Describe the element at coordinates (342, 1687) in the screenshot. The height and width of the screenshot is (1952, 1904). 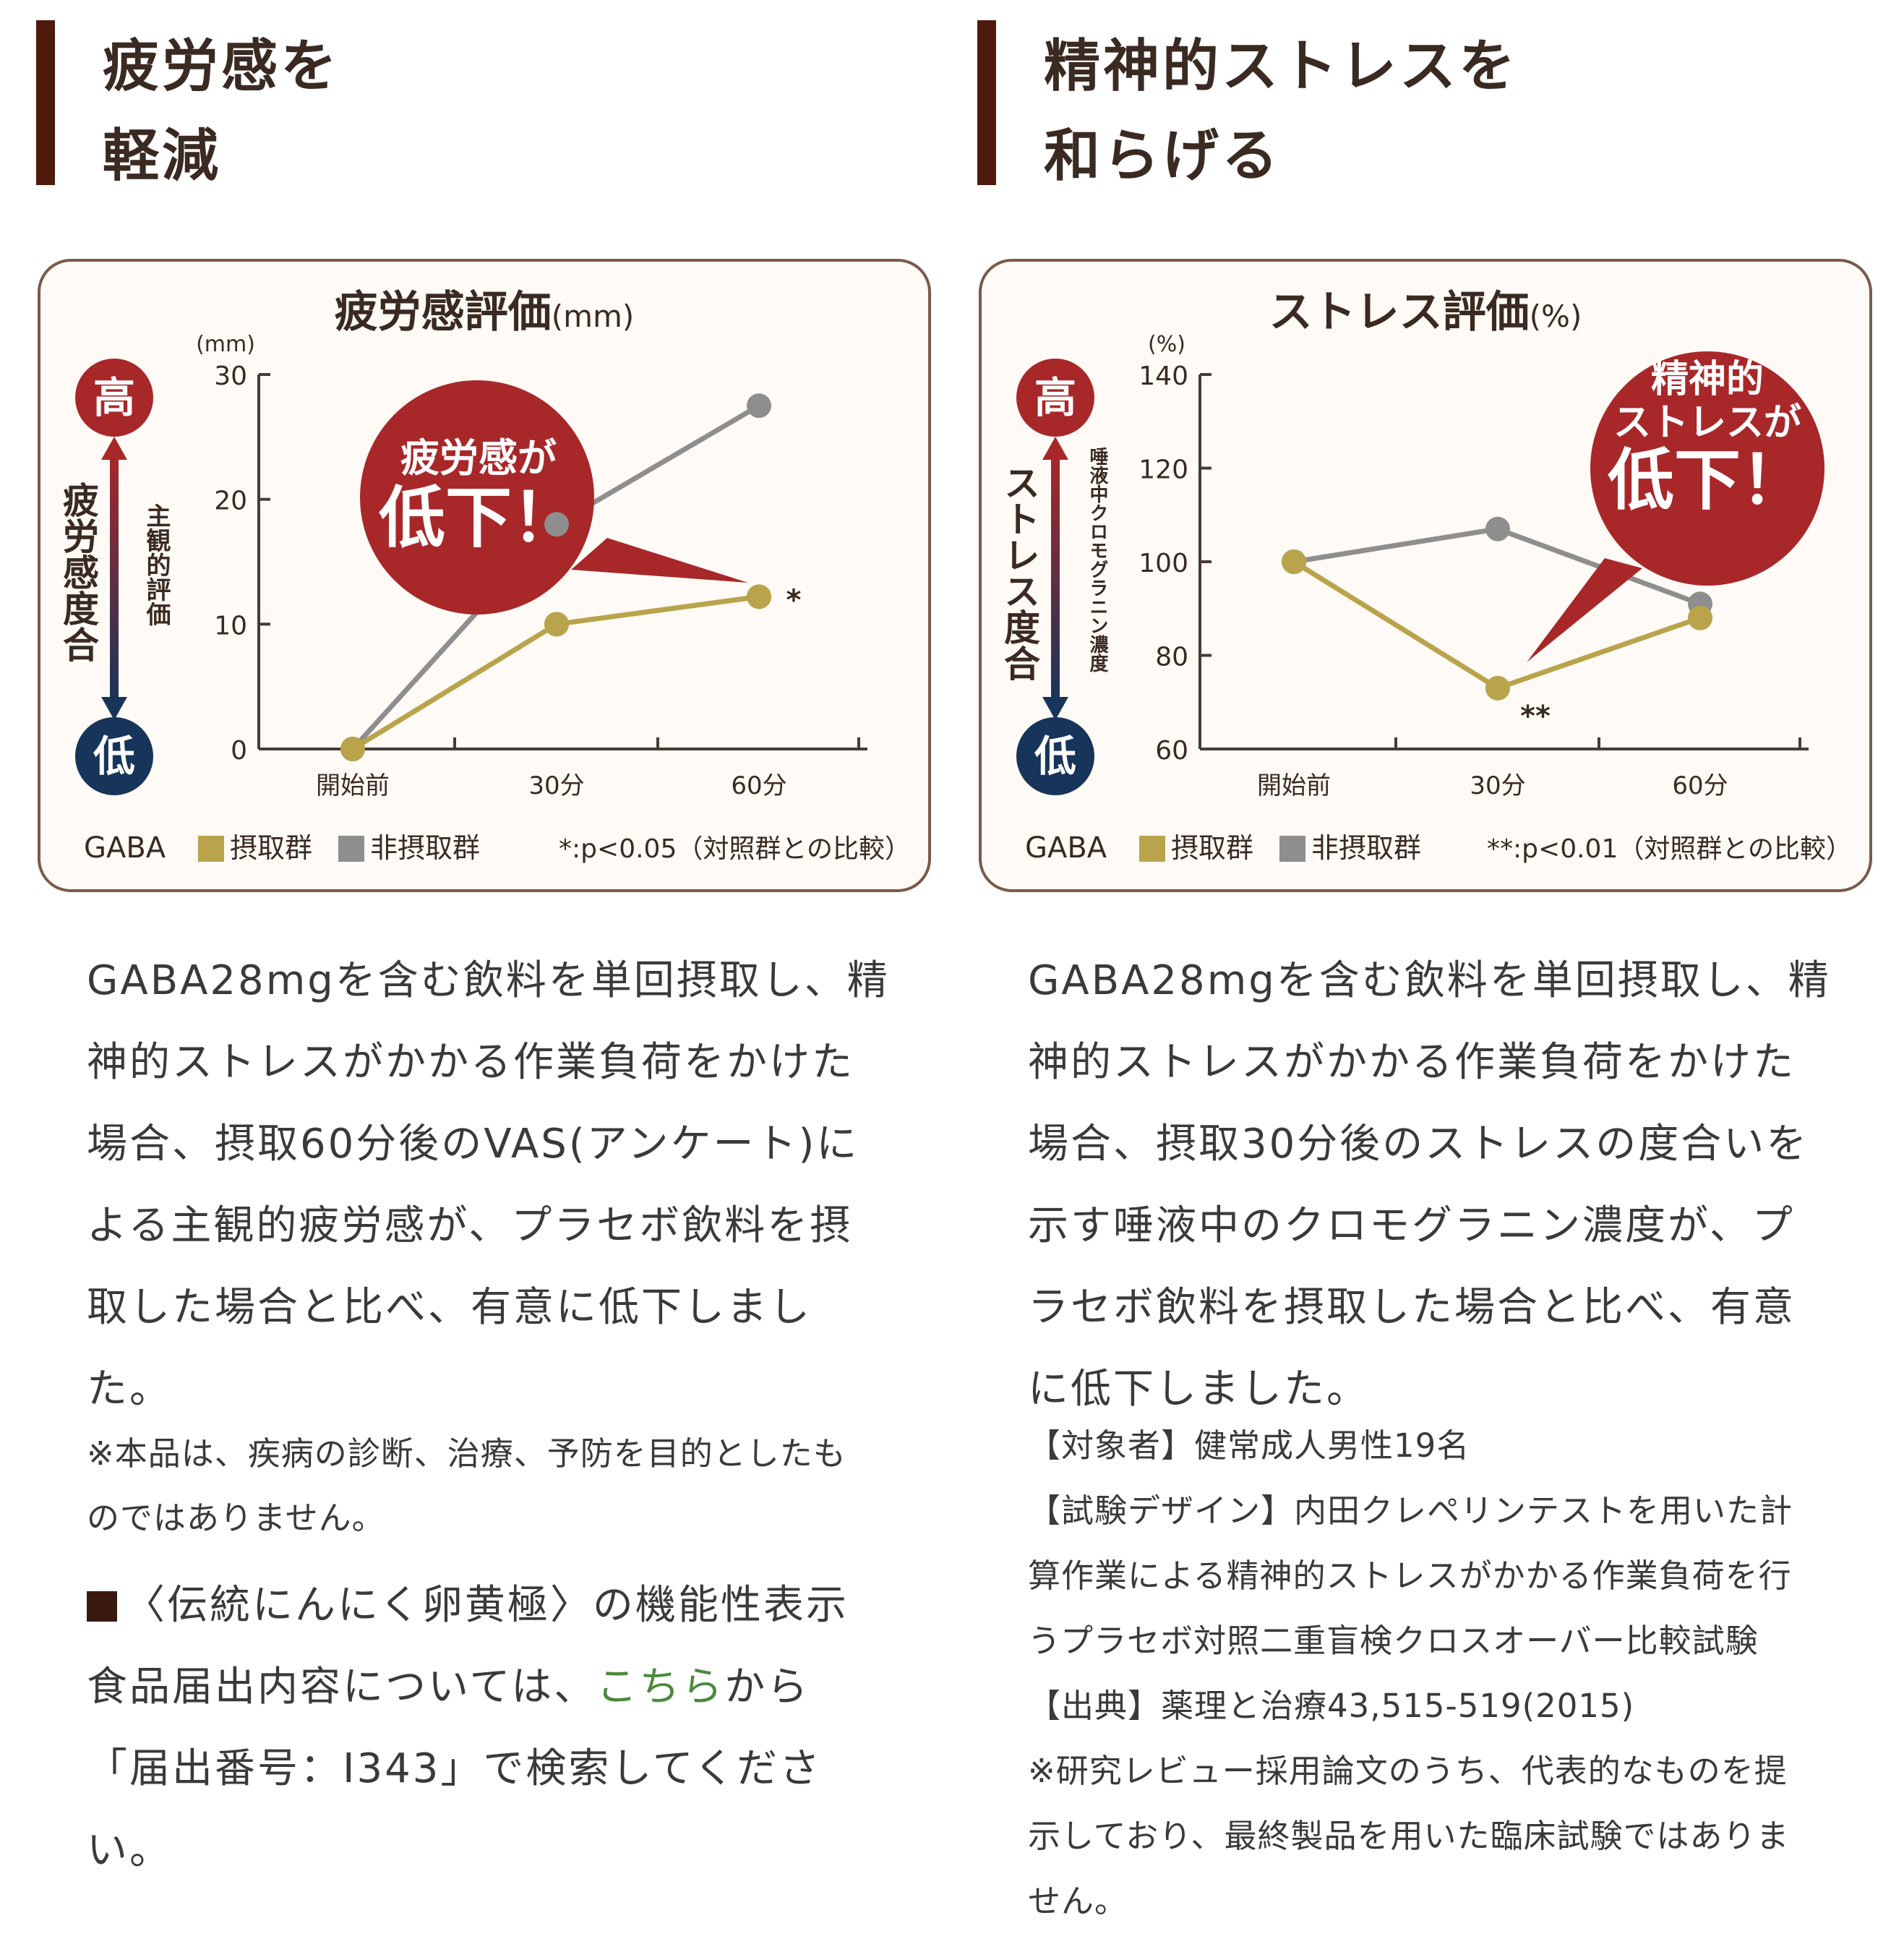
I see `notice-line2-pre: 食品届出内容については、` at that location.